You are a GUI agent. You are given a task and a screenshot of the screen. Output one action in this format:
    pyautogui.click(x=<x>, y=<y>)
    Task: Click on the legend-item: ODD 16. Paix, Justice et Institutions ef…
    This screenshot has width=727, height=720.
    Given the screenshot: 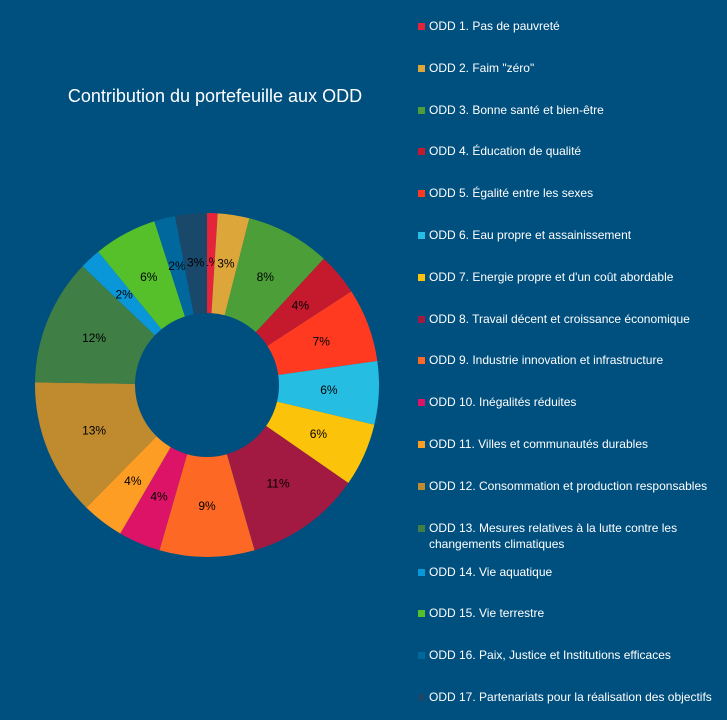 What is the action you would take?
    pyautogui.click(x=570, y=655)
    